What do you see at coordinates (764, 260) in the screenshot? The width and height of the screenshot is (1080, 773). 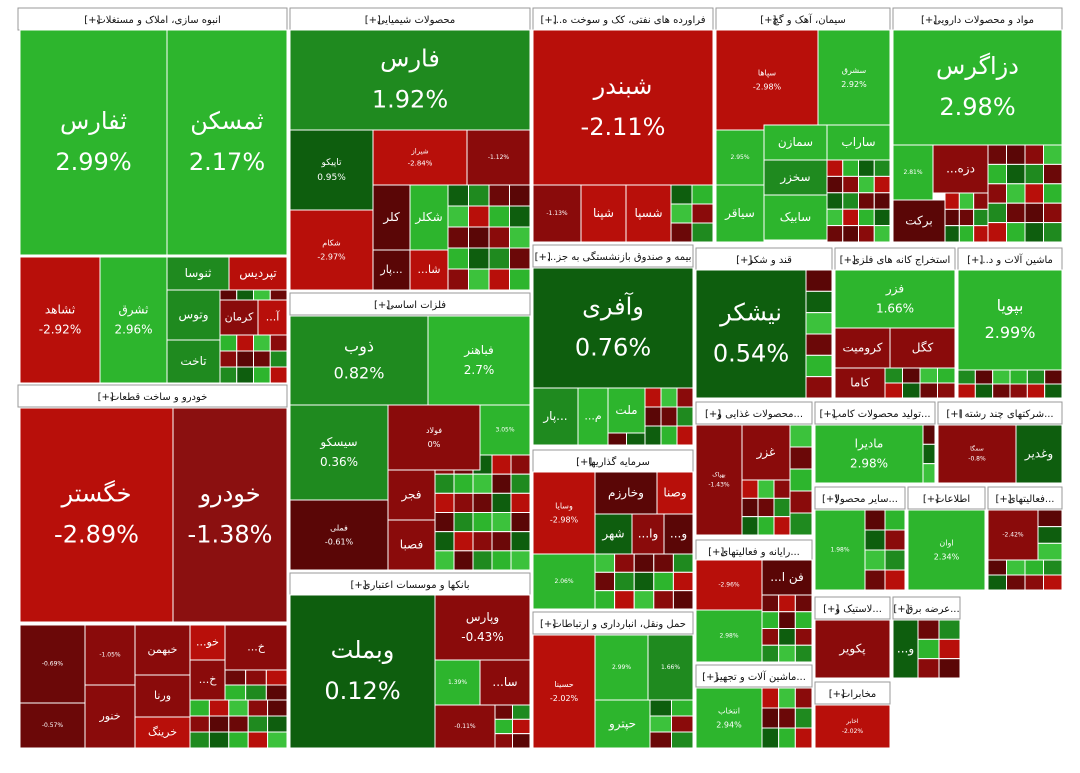 I see `sector-title: قند و شکر[+]` at bounding box center [764, 260].